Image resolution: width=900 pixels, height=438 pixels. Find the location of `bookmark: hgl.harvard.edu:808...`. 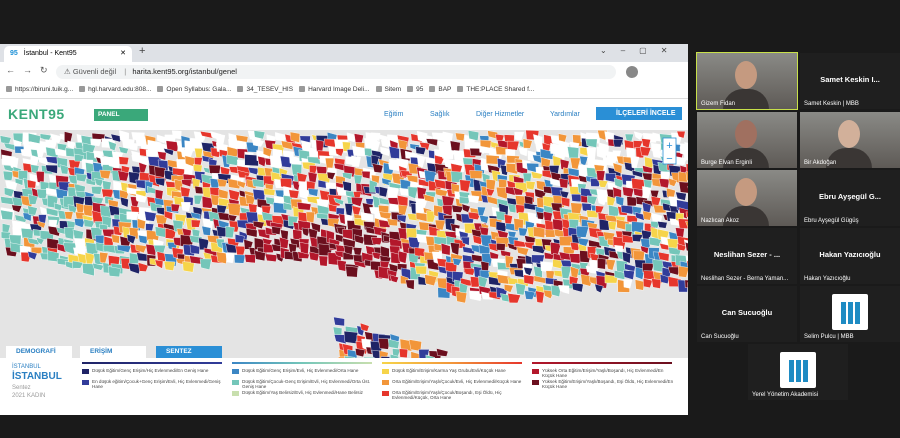

bookmark: hgl.harvard.edu:808... is located at coordinates (115, 90).